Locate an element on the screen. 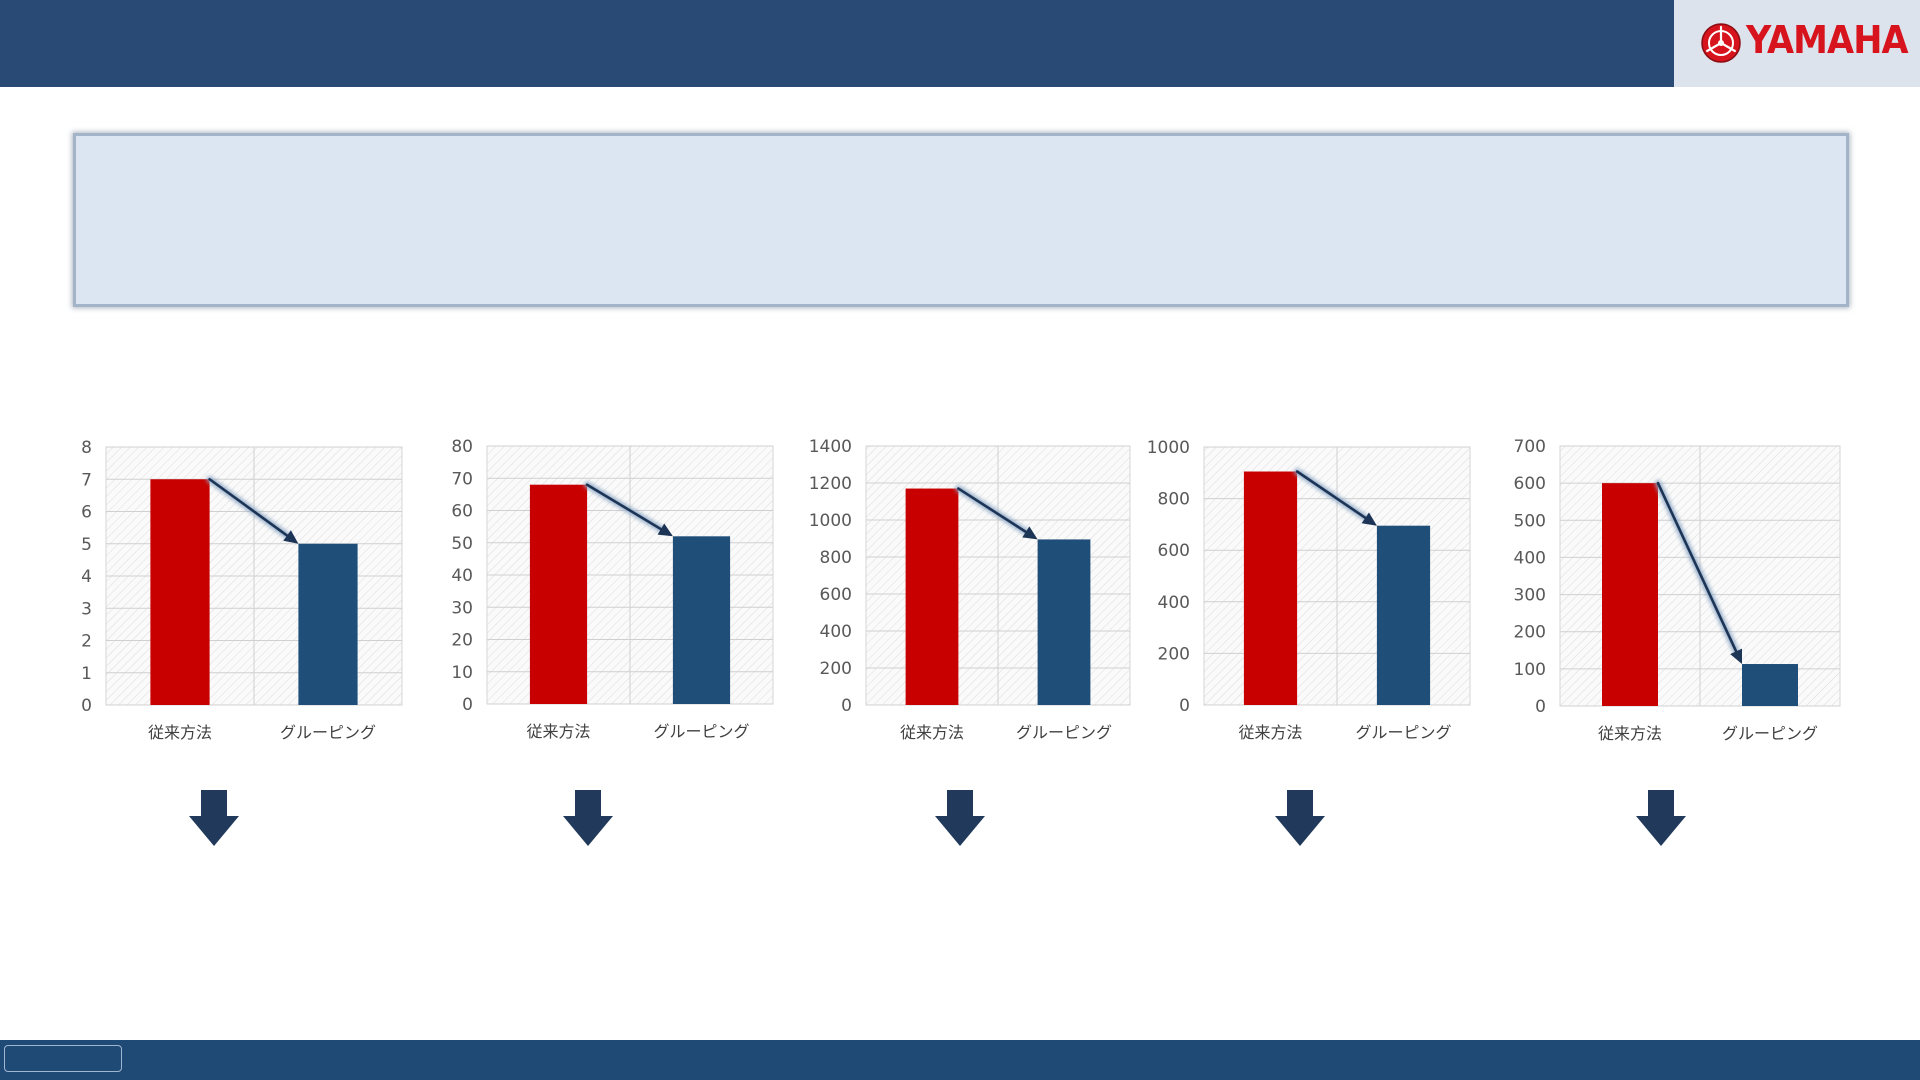 The height and width of the screenshot is (1080, 1920). y-tick-label: 70 is located at coordinates (462, 479).